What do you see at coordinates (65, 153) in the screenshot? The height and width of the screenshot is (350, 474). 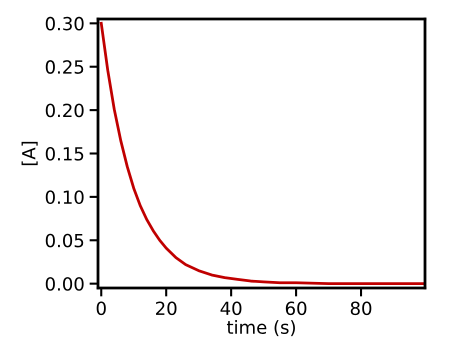 I see `y-tick-label: 0.15` at bounding box center [65, 153].